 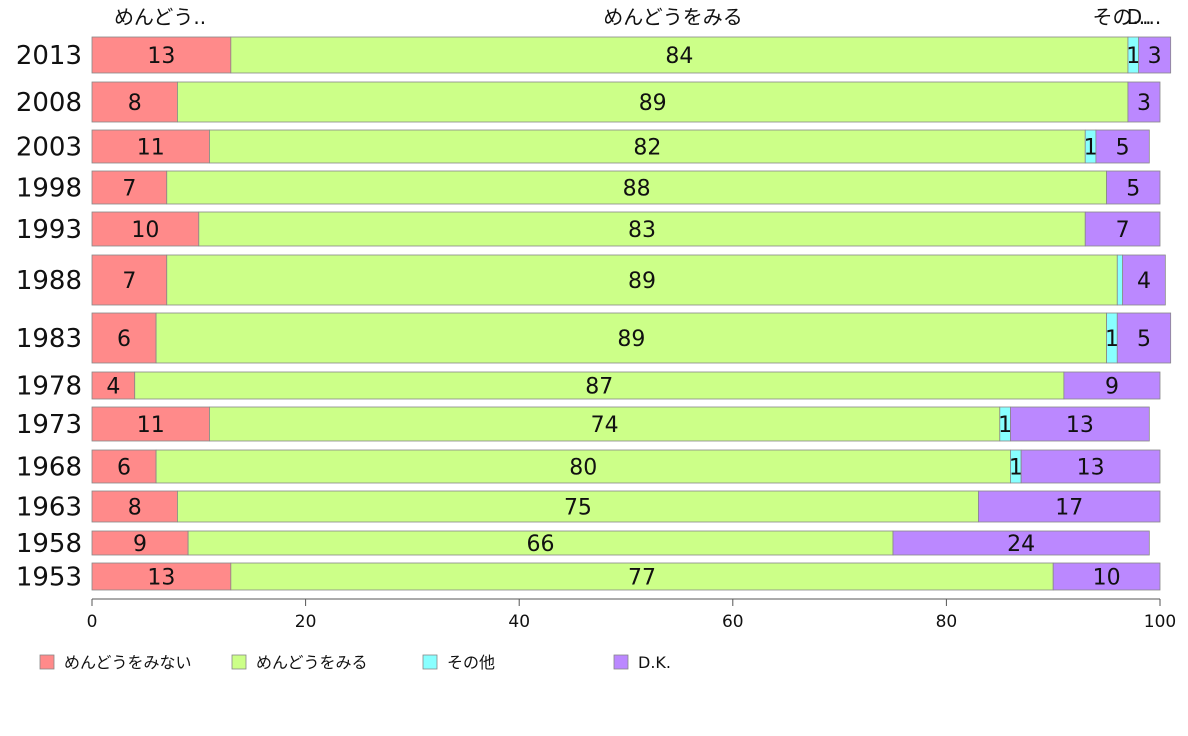 I want to click on data-label: 80, so click(x=583, y=468).